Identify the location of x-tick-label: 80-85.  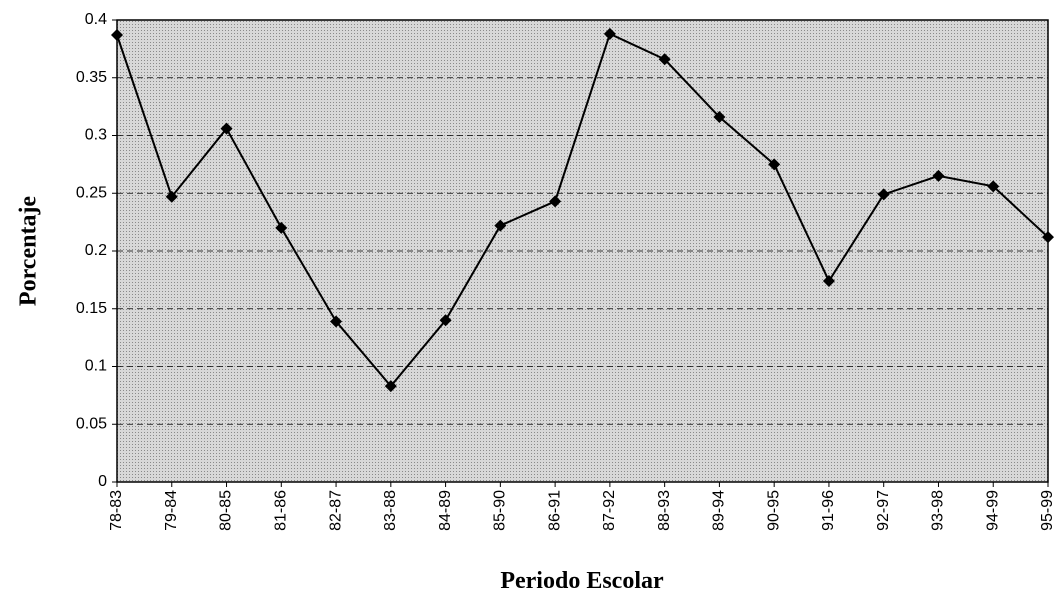
(226, 510).